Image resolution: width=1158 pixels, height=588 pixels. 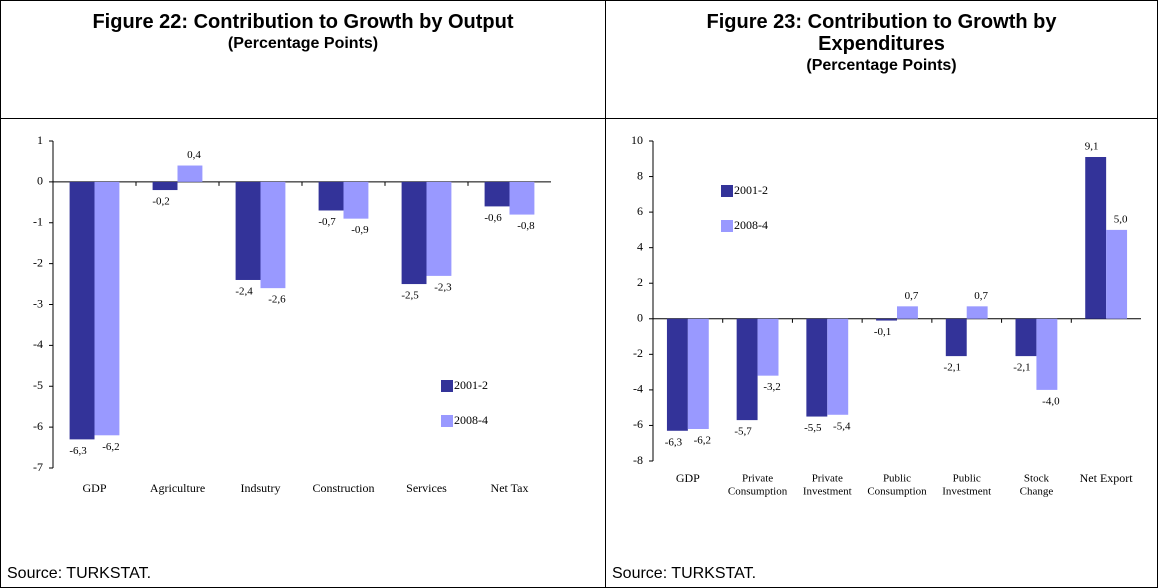 I want to click on y-tick-label: 1, so click(x=40, y=140).